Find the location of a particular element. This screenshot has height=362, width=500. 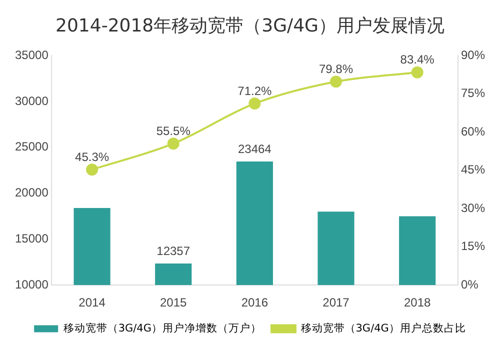

x-tick-label: 2014 is located at coordinates (92, 303).